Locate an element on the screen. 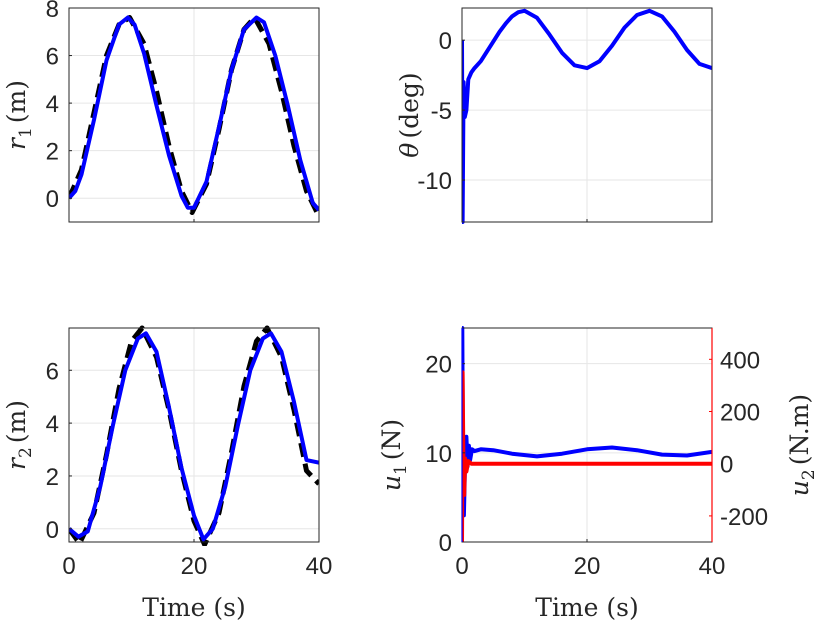  u-ytick-label: 0 is located at coordinates (445, 543).